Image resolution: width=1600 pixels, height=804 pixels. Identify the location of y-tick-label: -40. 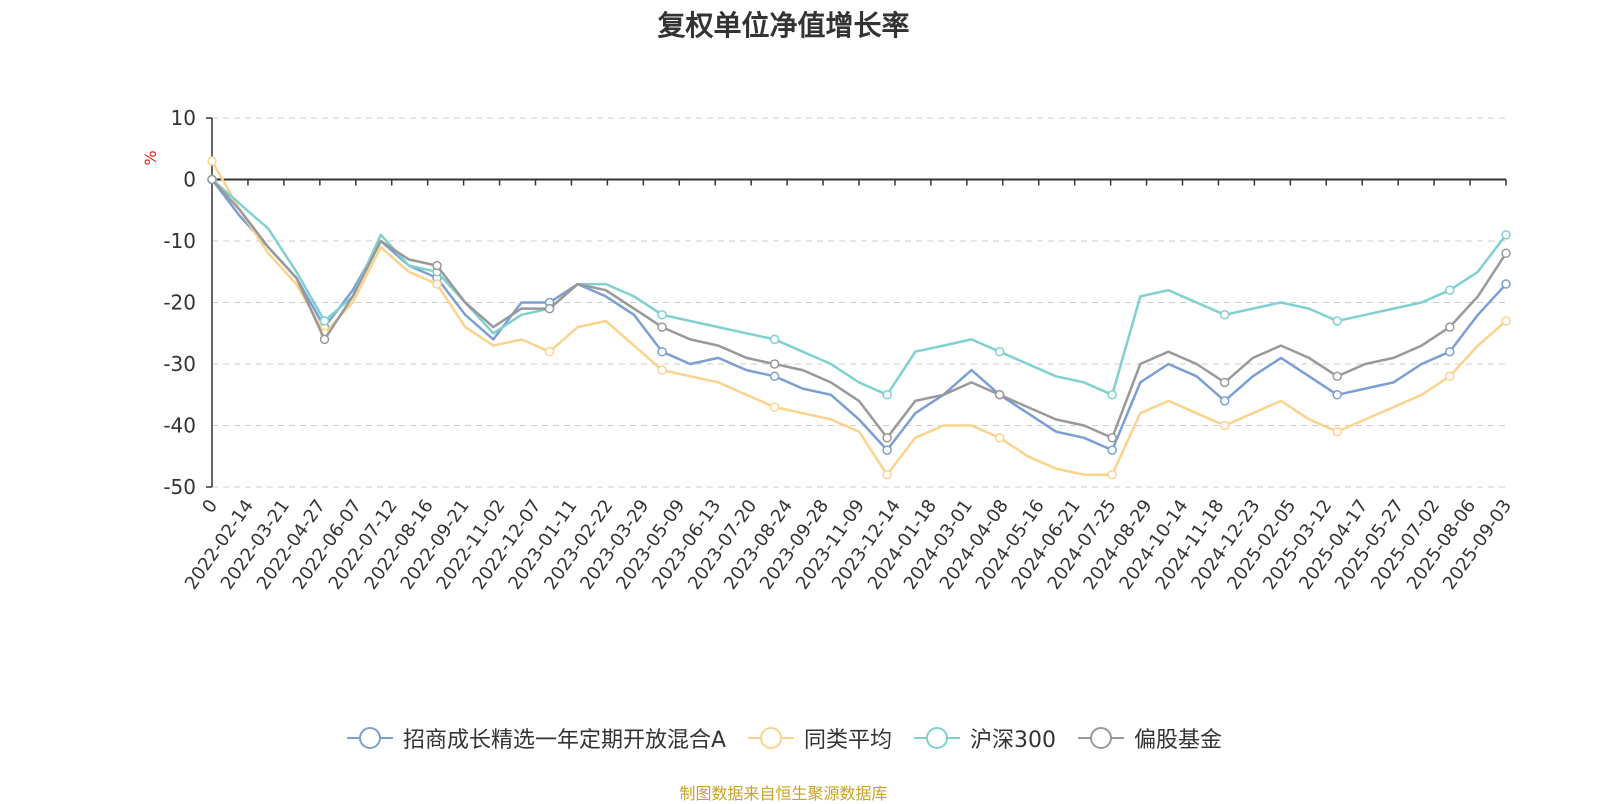
(179, 426).